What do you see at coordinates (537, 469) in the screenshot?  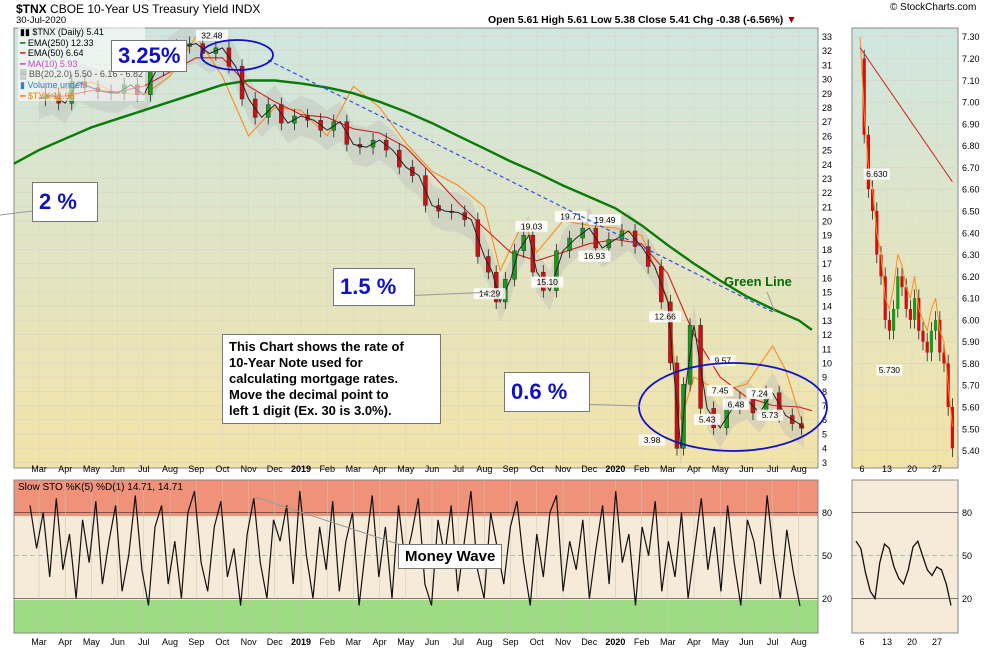 I see `x-tick-label: Oct` at bounding box center [537, 469].